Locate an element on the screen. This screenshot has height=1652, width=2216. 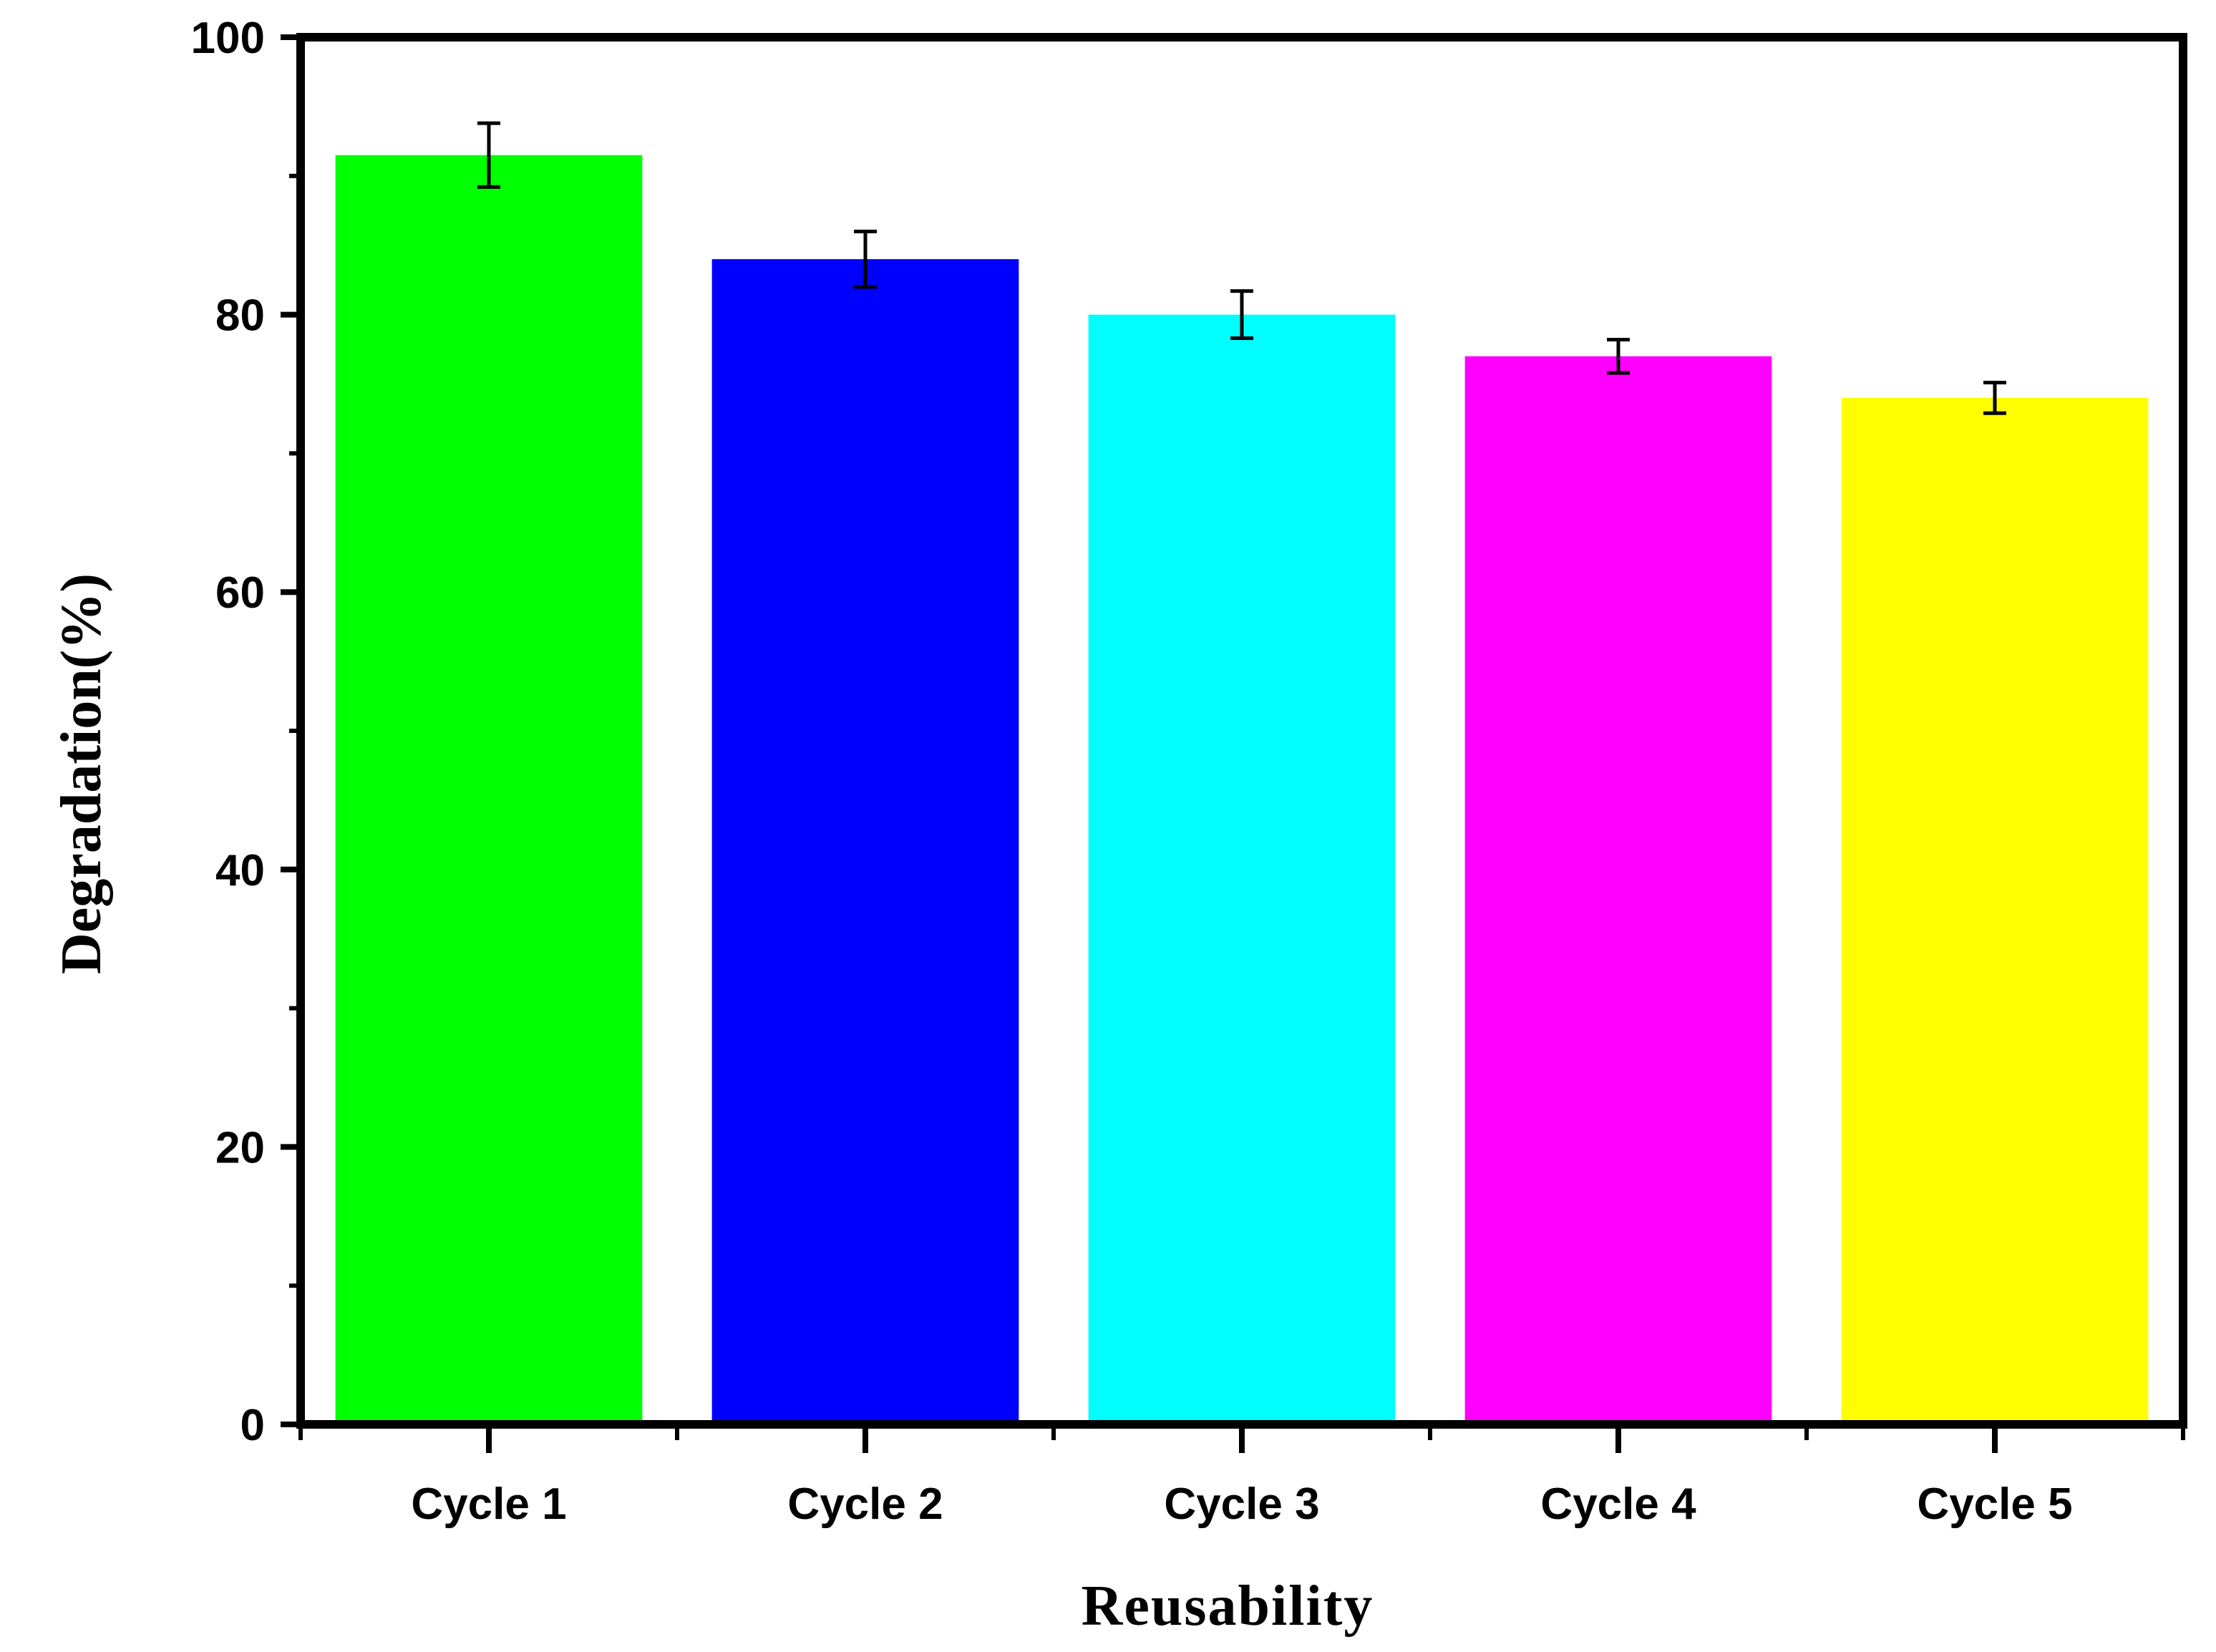
y-tick-label: 0 is located at coordinates (253, 1425).